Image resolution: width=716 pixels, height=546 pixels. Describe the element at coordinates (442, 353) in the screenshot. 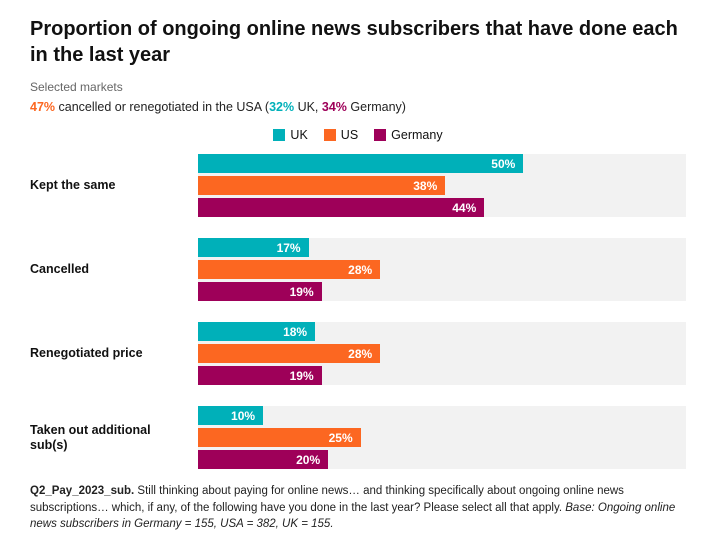

I see `bar-track: 18% 28% 19%` at that location.